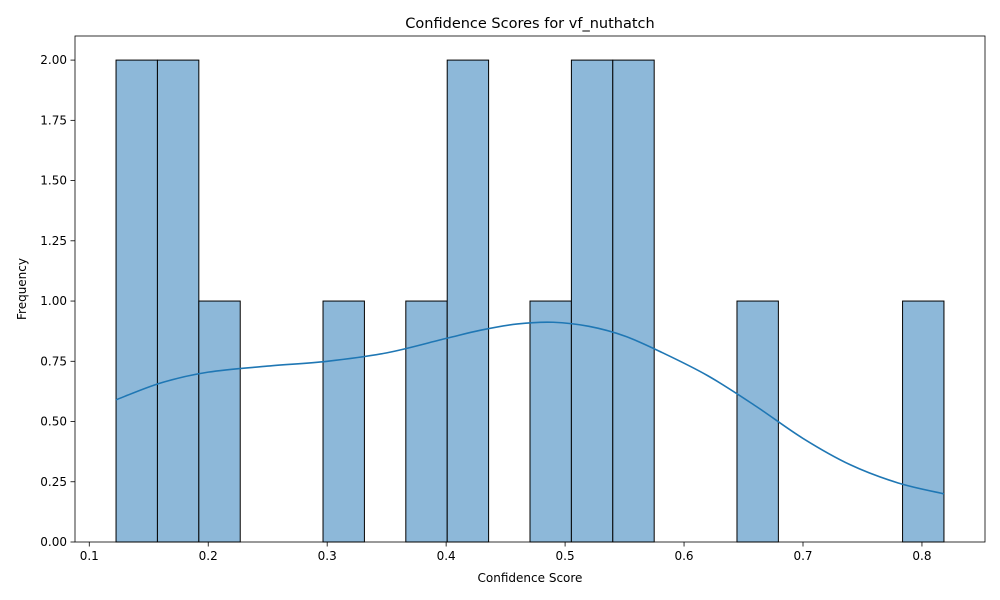 This screenshot has height=600, width=1000. I want to click on x-tick-label: 0.6, so click(683, 556).